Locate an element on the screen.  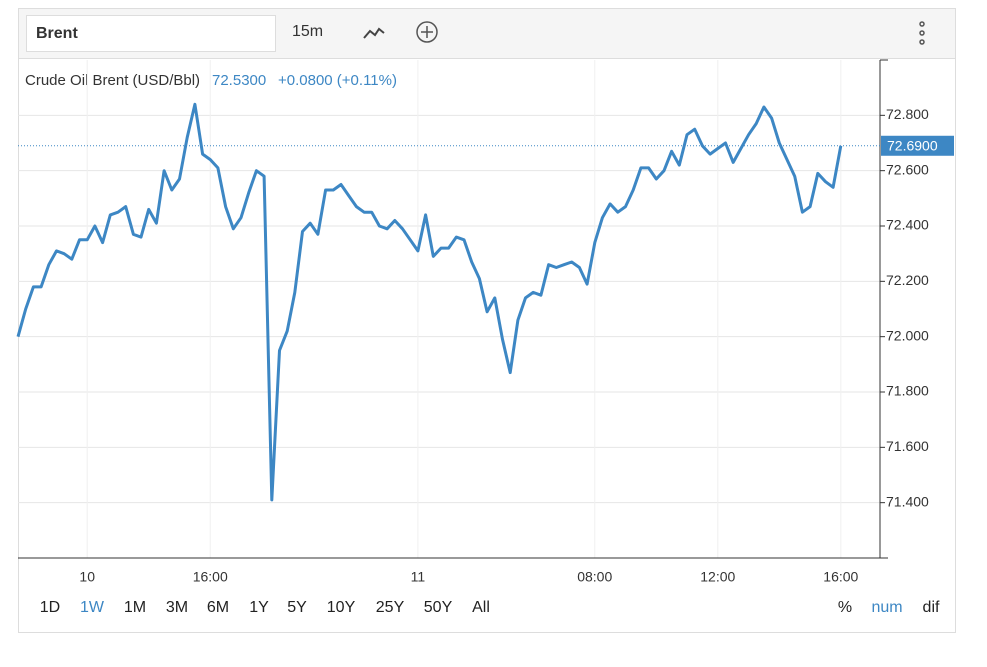
symbol: Brent is located at coordinates (57, 33).